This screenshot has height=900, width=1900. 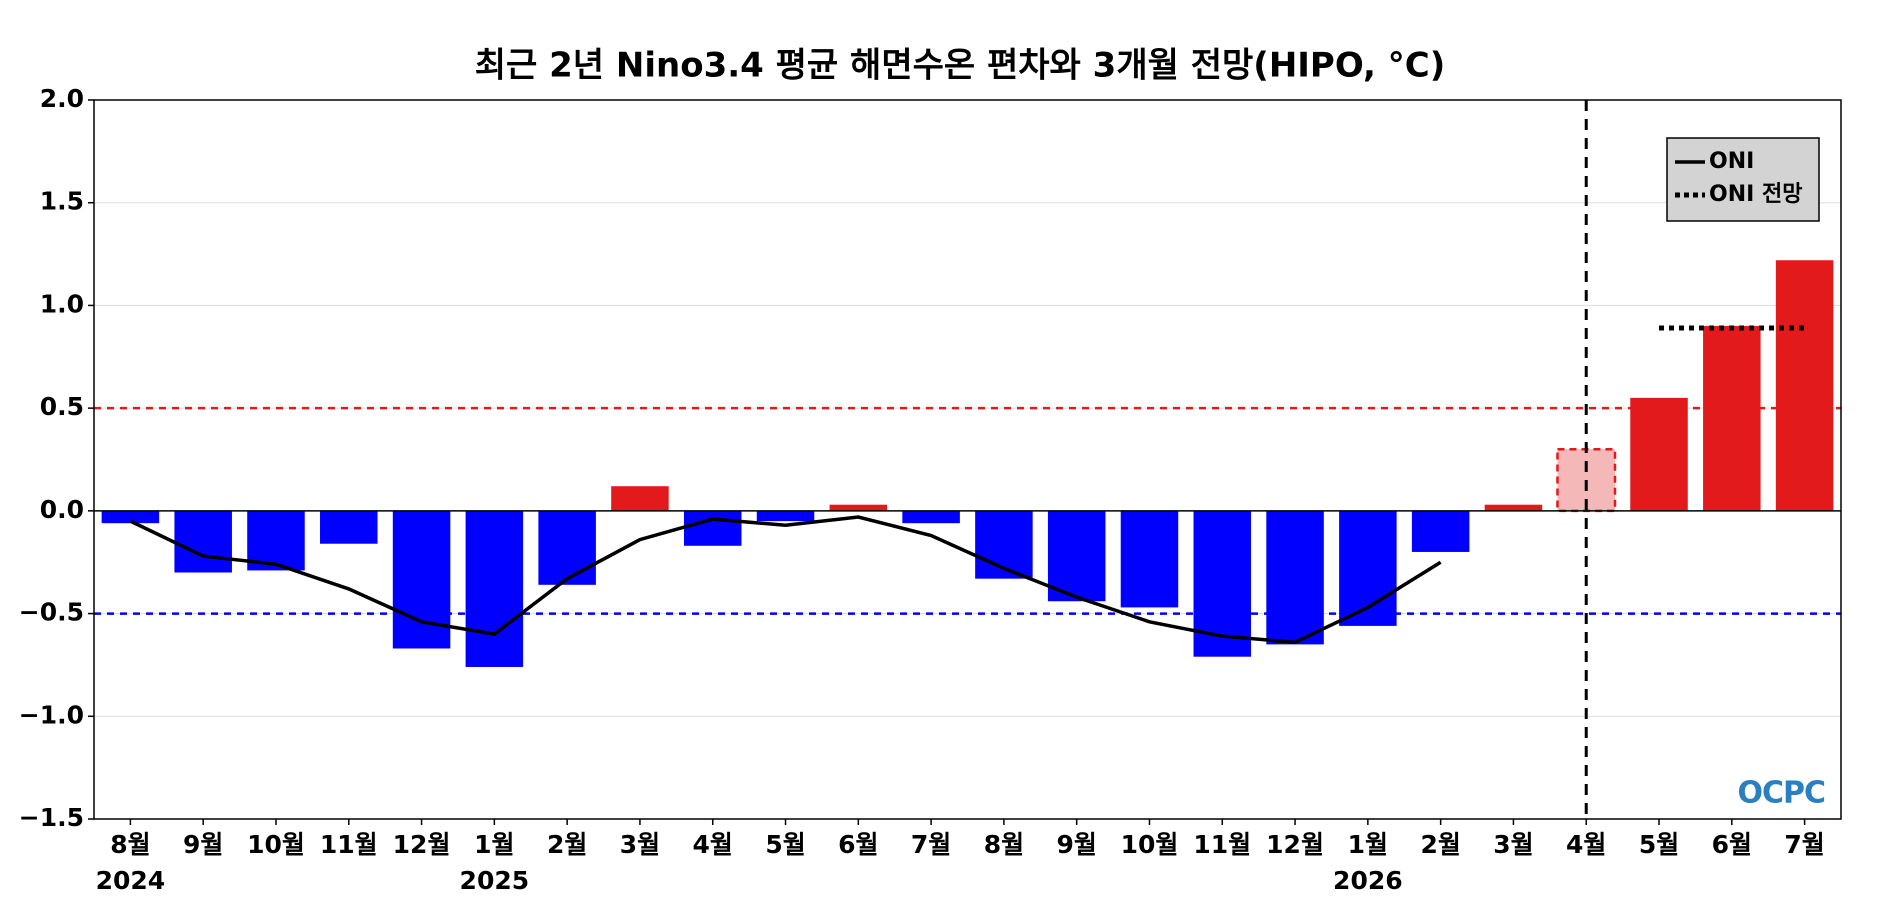 I want to click on y-tick-label: 1.0, so click(x=62, y=303).